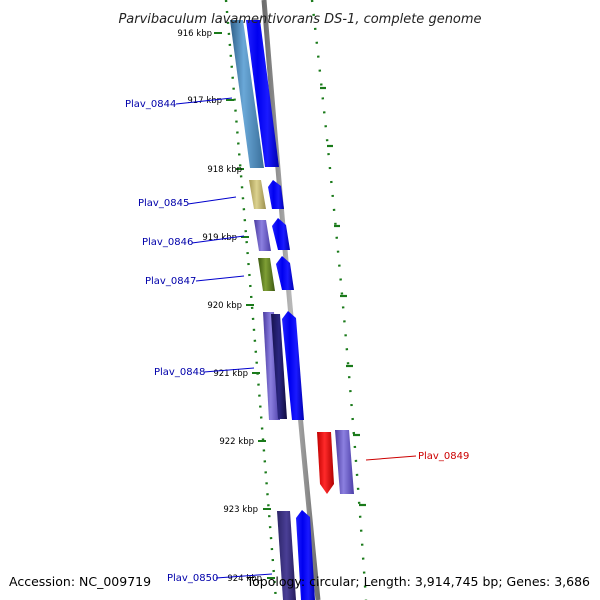 The width and height of the screenshot is (600, 600). Describe the element at coordinates (170, 281) in the screenshot. I see `gene-label-plav-0847: Plav_0847` at that location.